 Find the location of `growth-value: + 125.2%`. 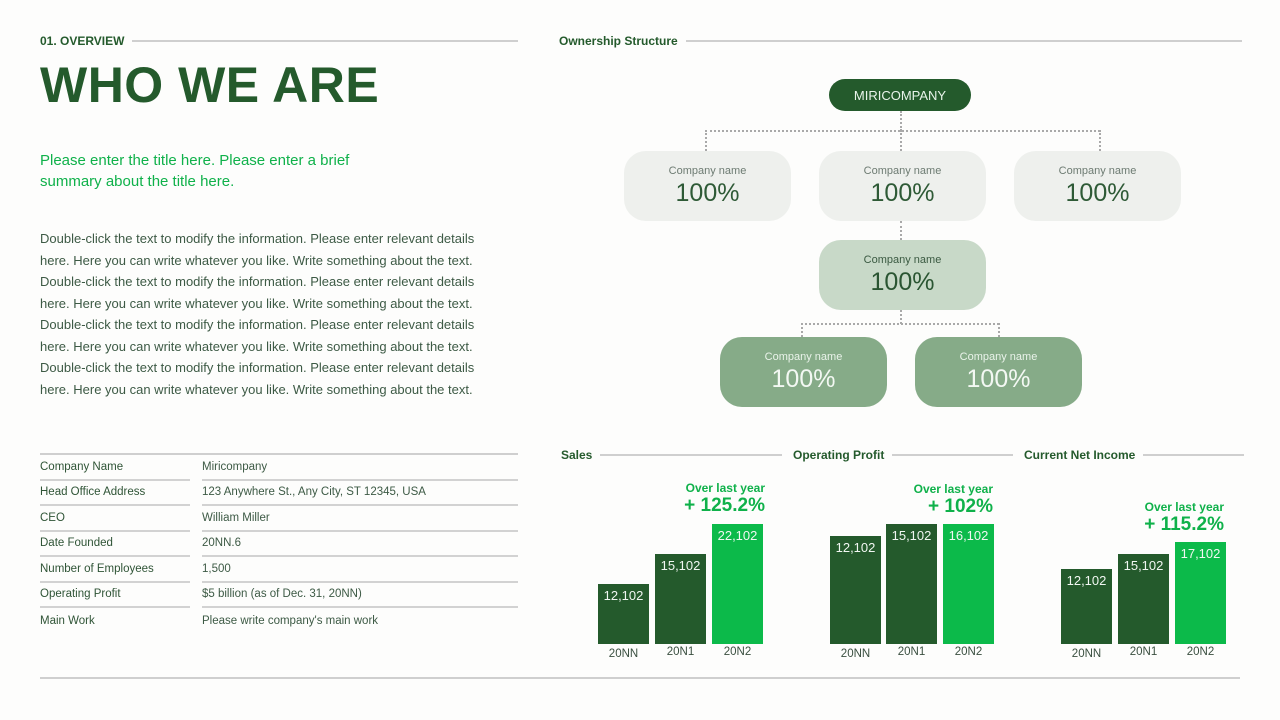

growth-value: + 125.2% is located at coordinates (724, 505).